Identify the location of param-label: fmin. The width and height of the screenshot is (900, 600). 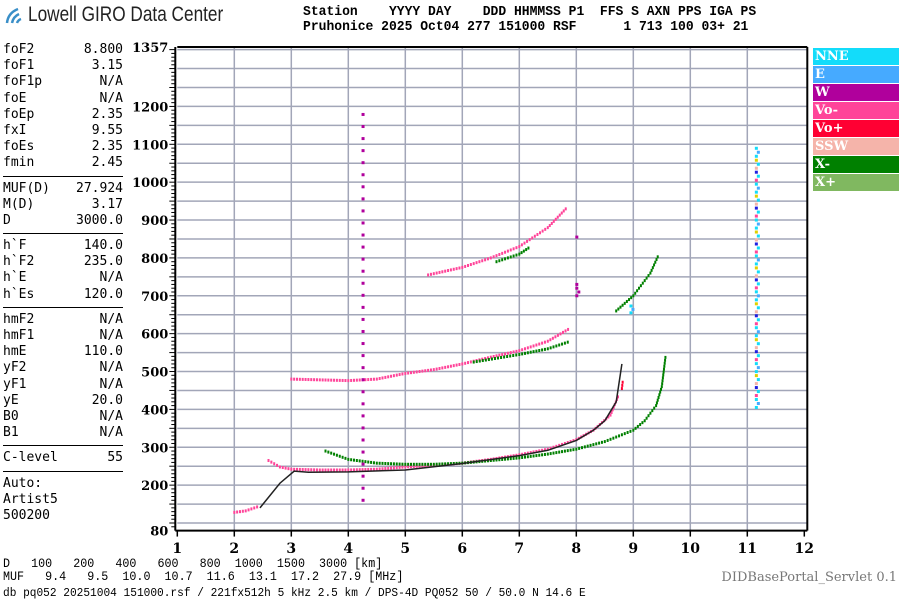
(19, 163).